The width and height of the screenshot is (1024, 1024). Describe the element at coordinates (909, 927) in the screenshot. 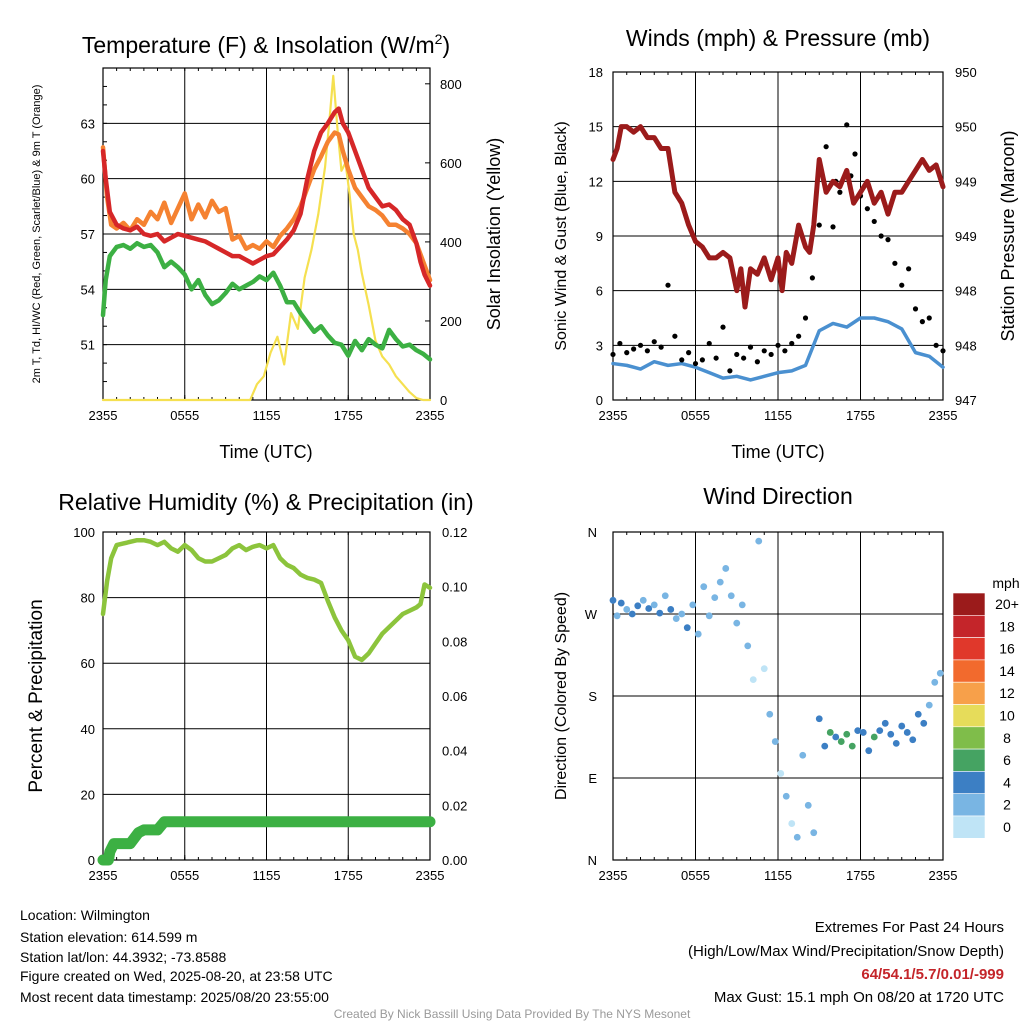

I see `extremes-title: Extremes For Past 24 Hours` at that location.